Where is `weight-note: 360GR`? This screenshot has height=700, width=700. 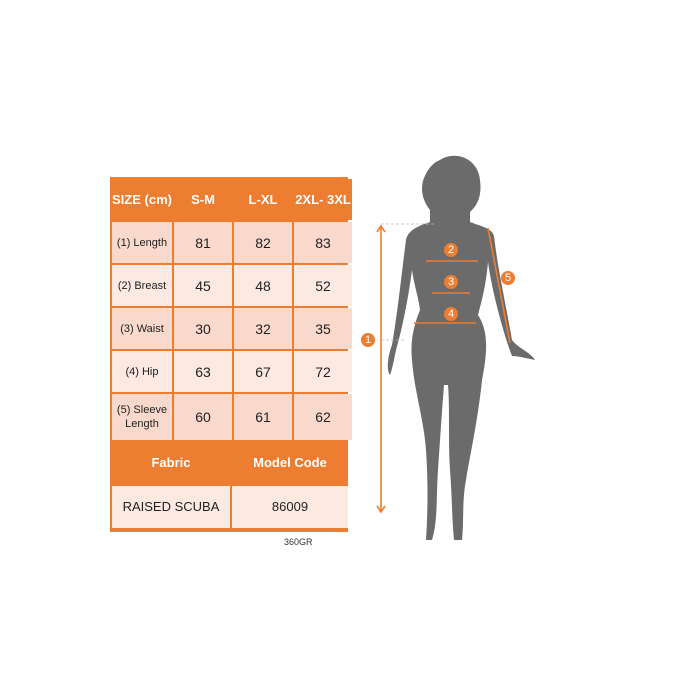
weight-note: 360GR is located at coordinates (298, 542).